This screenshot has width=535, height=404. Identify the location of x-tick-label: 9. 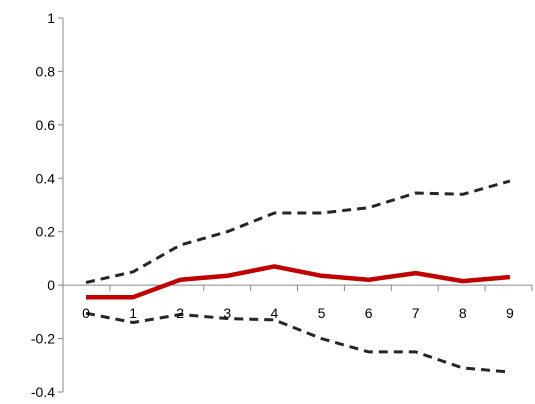
(510, 313).